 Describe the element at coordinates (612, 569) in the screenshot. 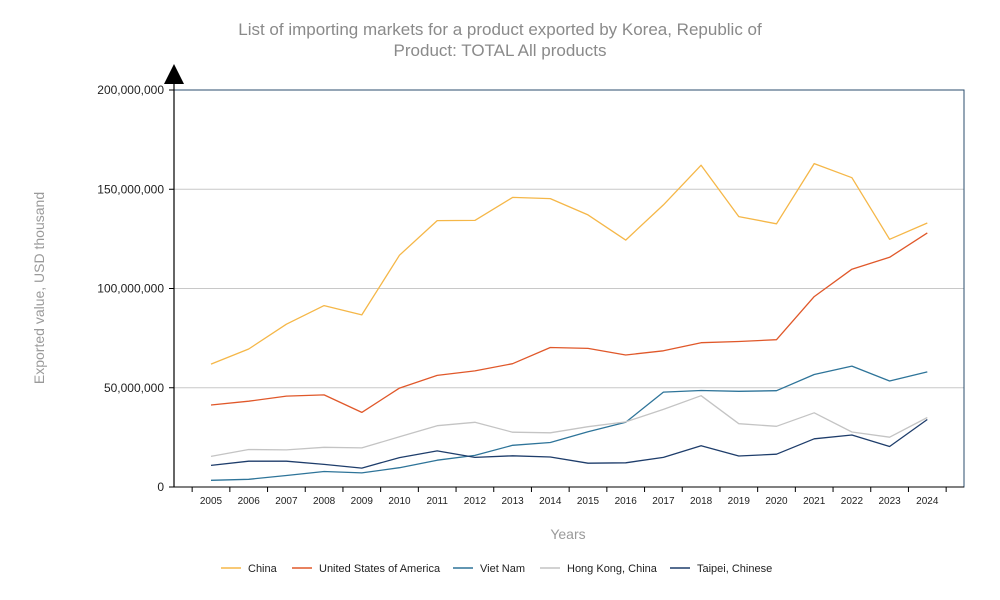

I see `legend-label: Hong Kong, China` at that location.